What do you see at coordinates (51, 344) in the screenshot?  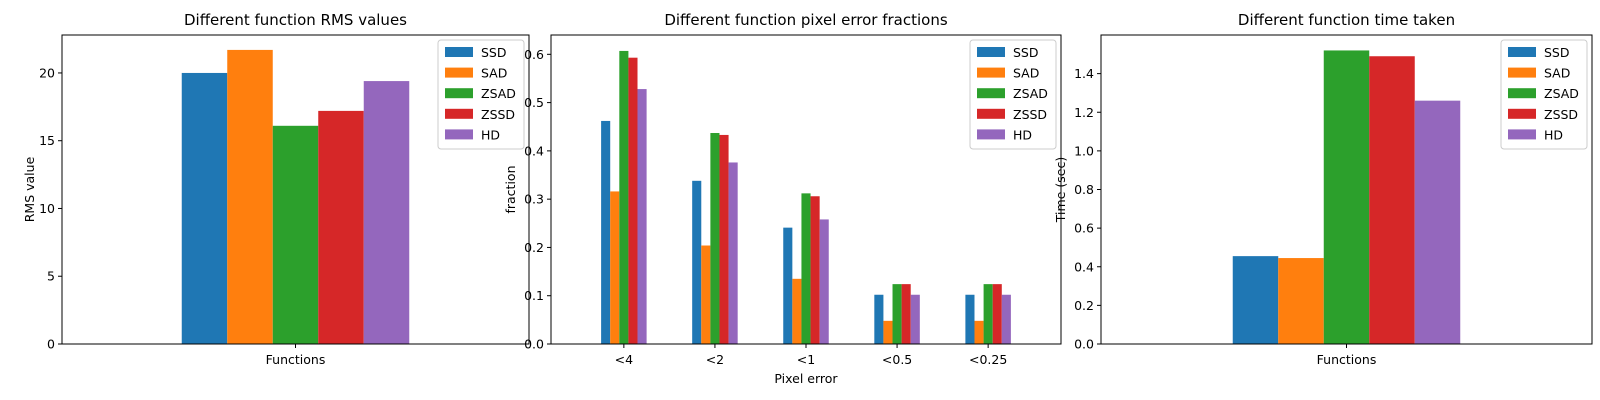 I see `y-tick-label: 0` at bounding box center [51, 344].